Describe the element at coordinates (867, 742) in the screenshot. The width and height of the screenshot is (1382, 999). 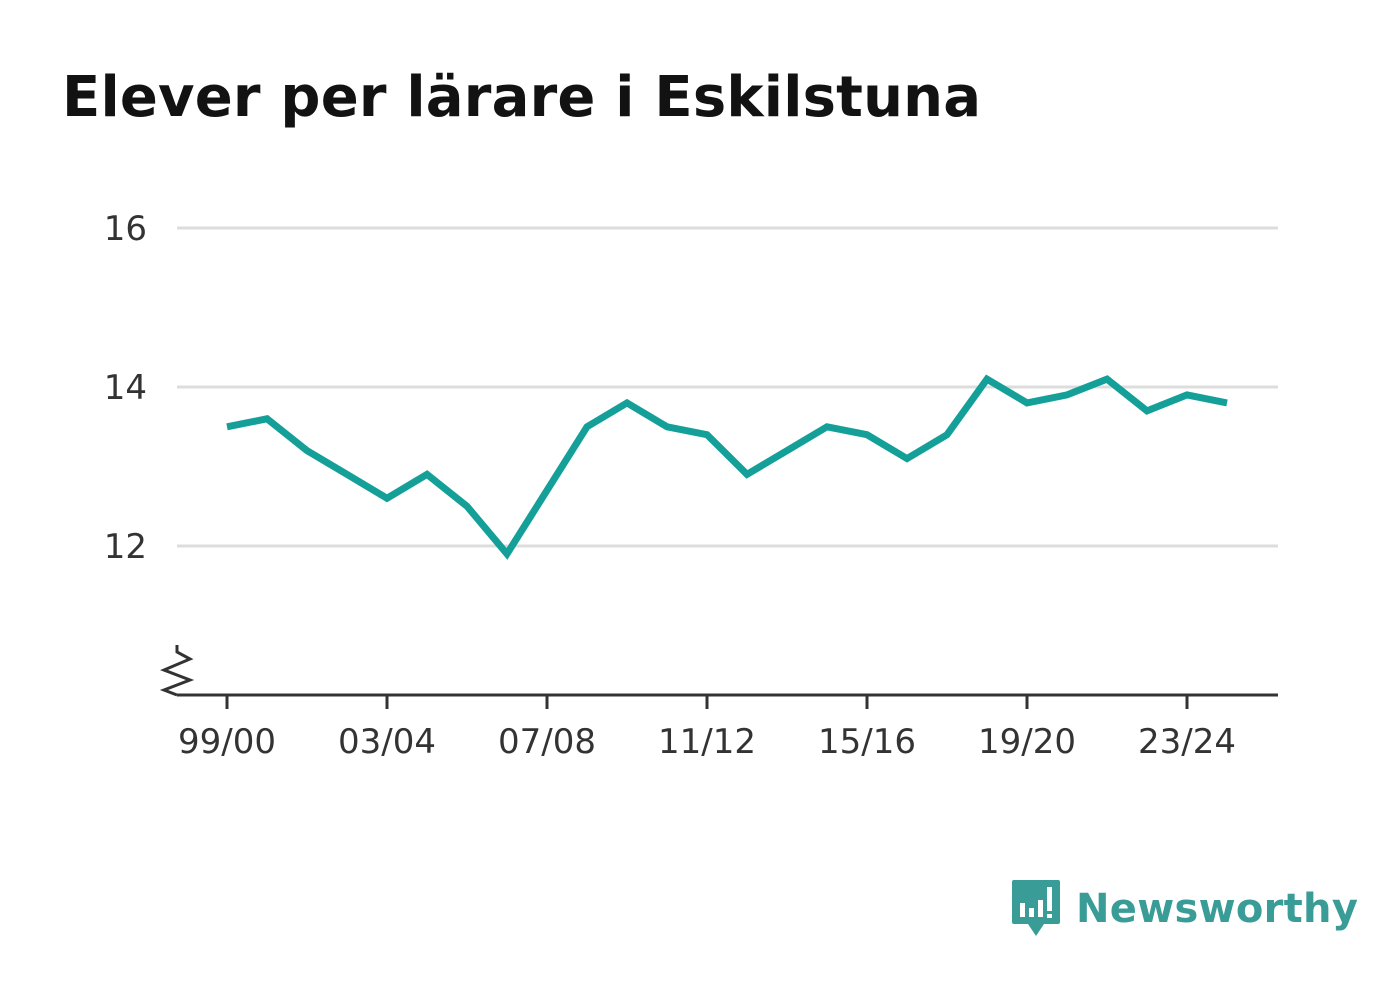
I see `x-tick-label-15-16: 15/16` at that location.